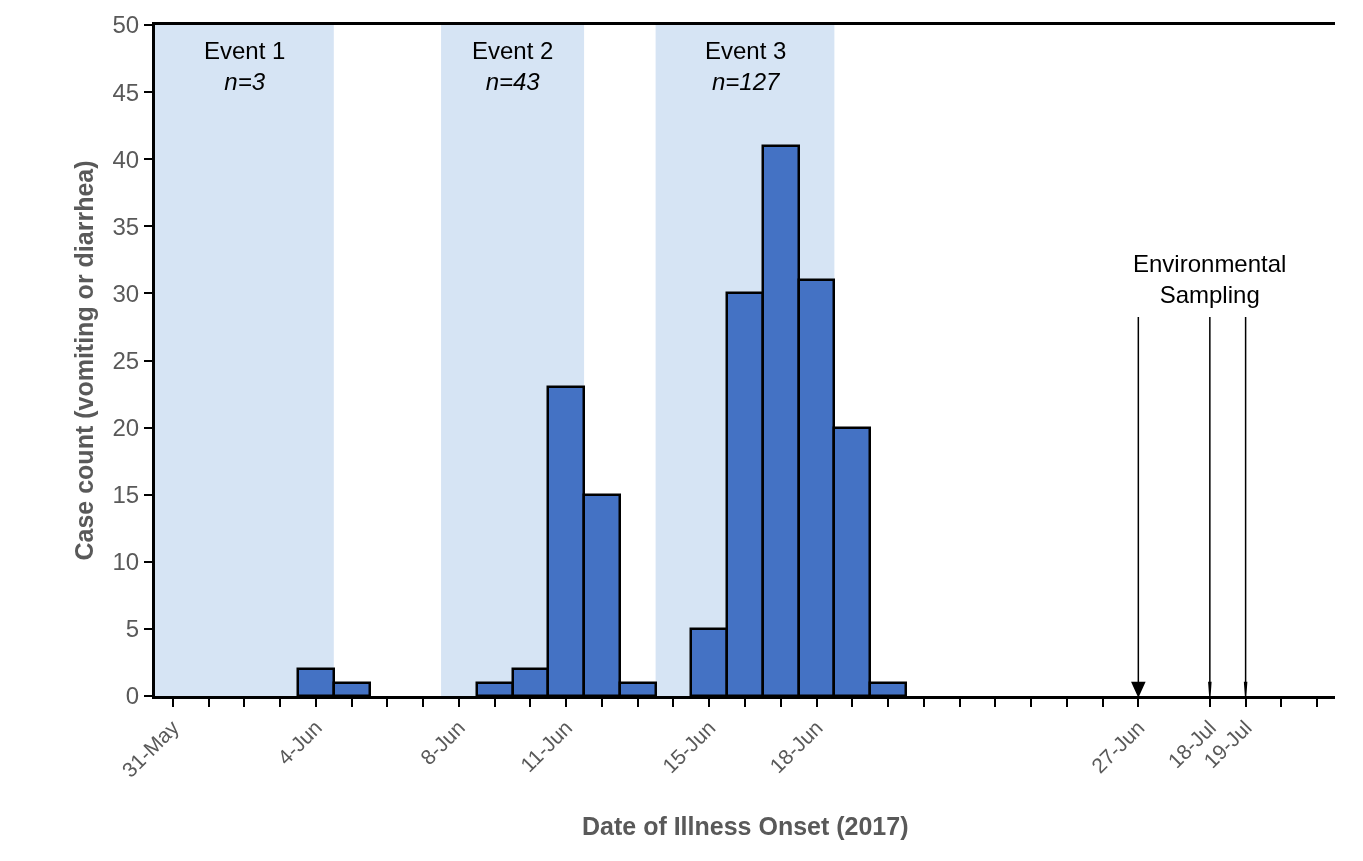 Image resolution: width=1363 pixels, height=861 pixels. What do you see at coordinates (126, 226) in the screenshot?
I see `y-tick-label: 35` at bounding box center [126, 226].